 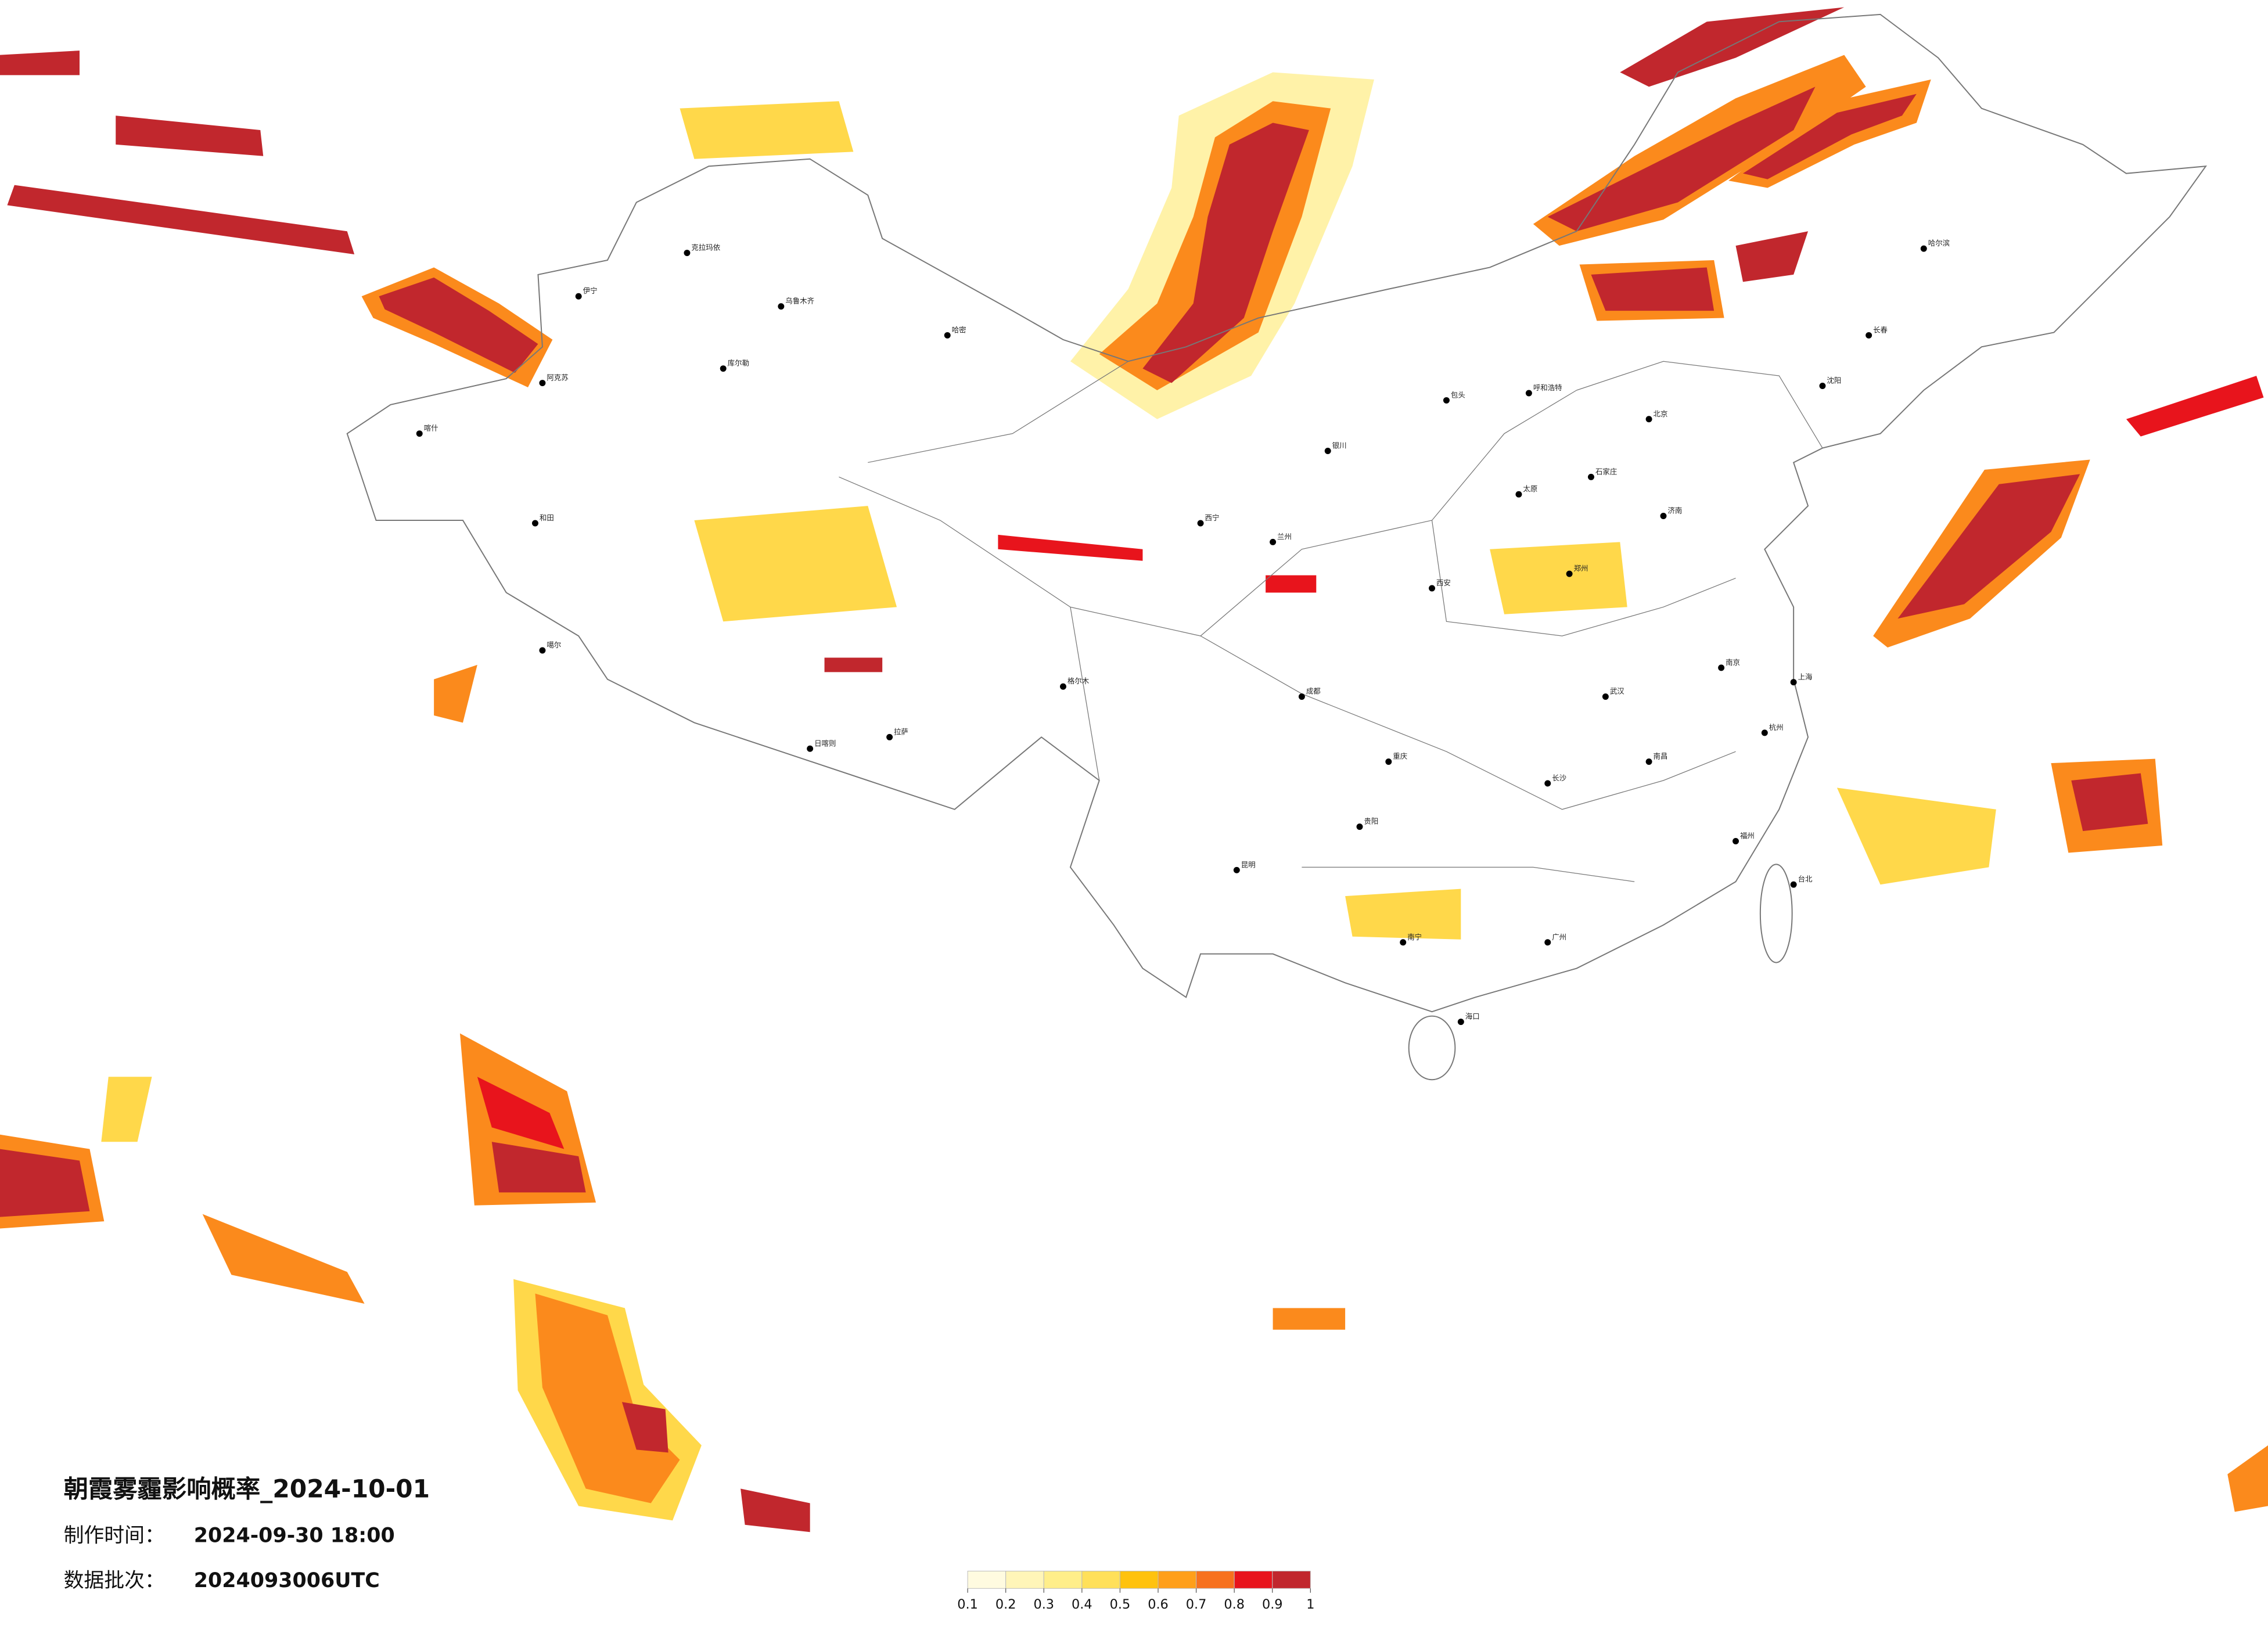 I want to click on hainan-outline, so click(x=1432, y=1048).